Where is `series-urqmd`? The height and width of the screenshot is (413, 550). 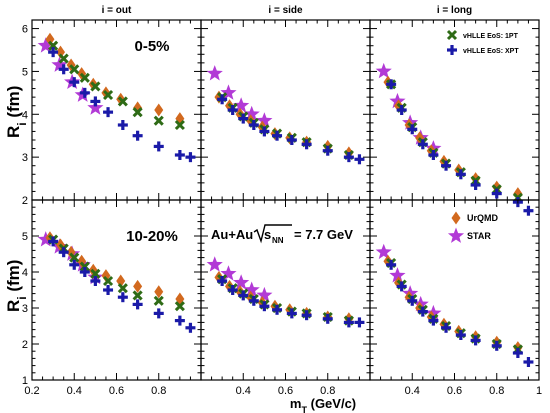
series-urqmd is located at coordinates (453, 304).